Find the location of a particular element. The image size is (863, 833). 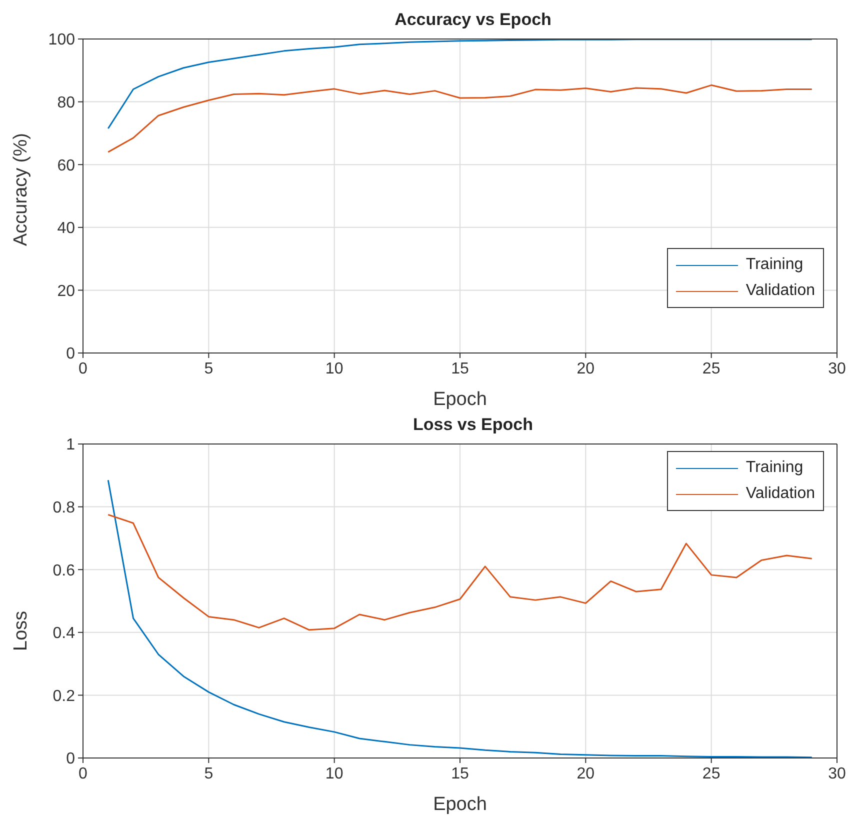

y-axis-title: Loss is located at coordinates (21, 630).